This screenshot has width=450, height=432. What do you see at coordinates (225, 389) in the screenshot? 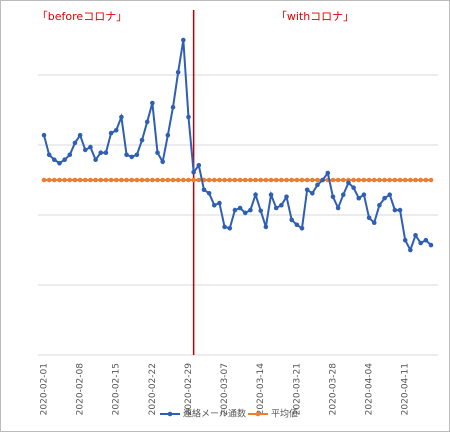
I see `x-tick-label: 2020-03-07` at bounding box center [225, 389].